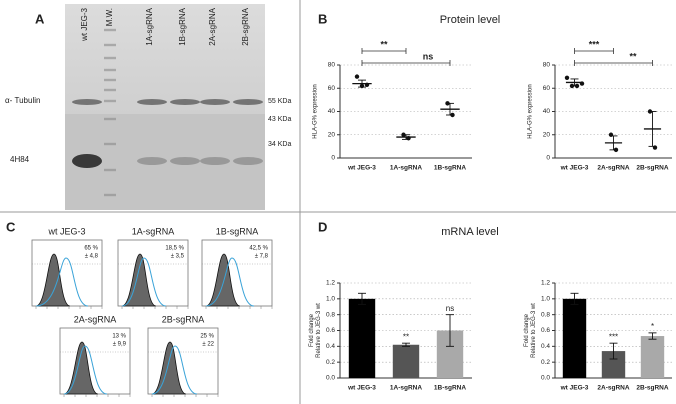  I want to click on y-tick-label: 1.2, so click(545, 283).